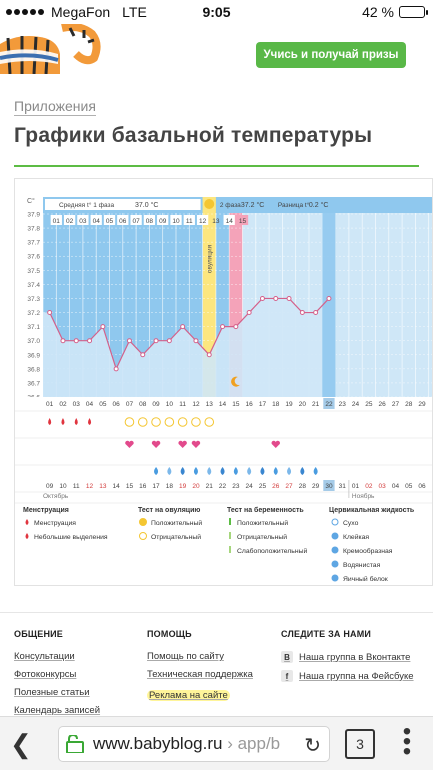  Describe the element at coordinates (312, 746) in the screenshot. I see `reload-icon: ↻` at that location.